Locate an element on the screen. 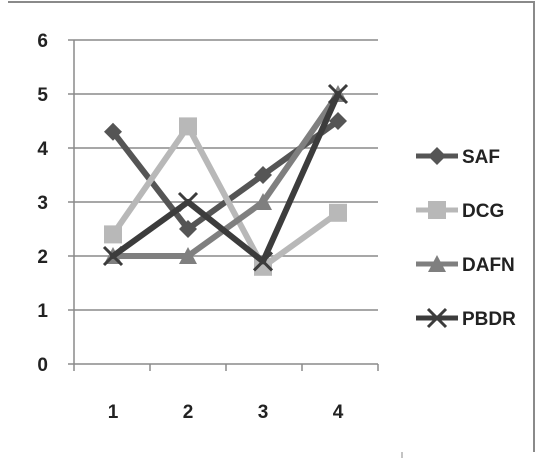 Image resolution: width=538 pixels, height=459 pixels. x-axis-tick-labels: 1 2 3 4 is located at coordinates (226, 412).